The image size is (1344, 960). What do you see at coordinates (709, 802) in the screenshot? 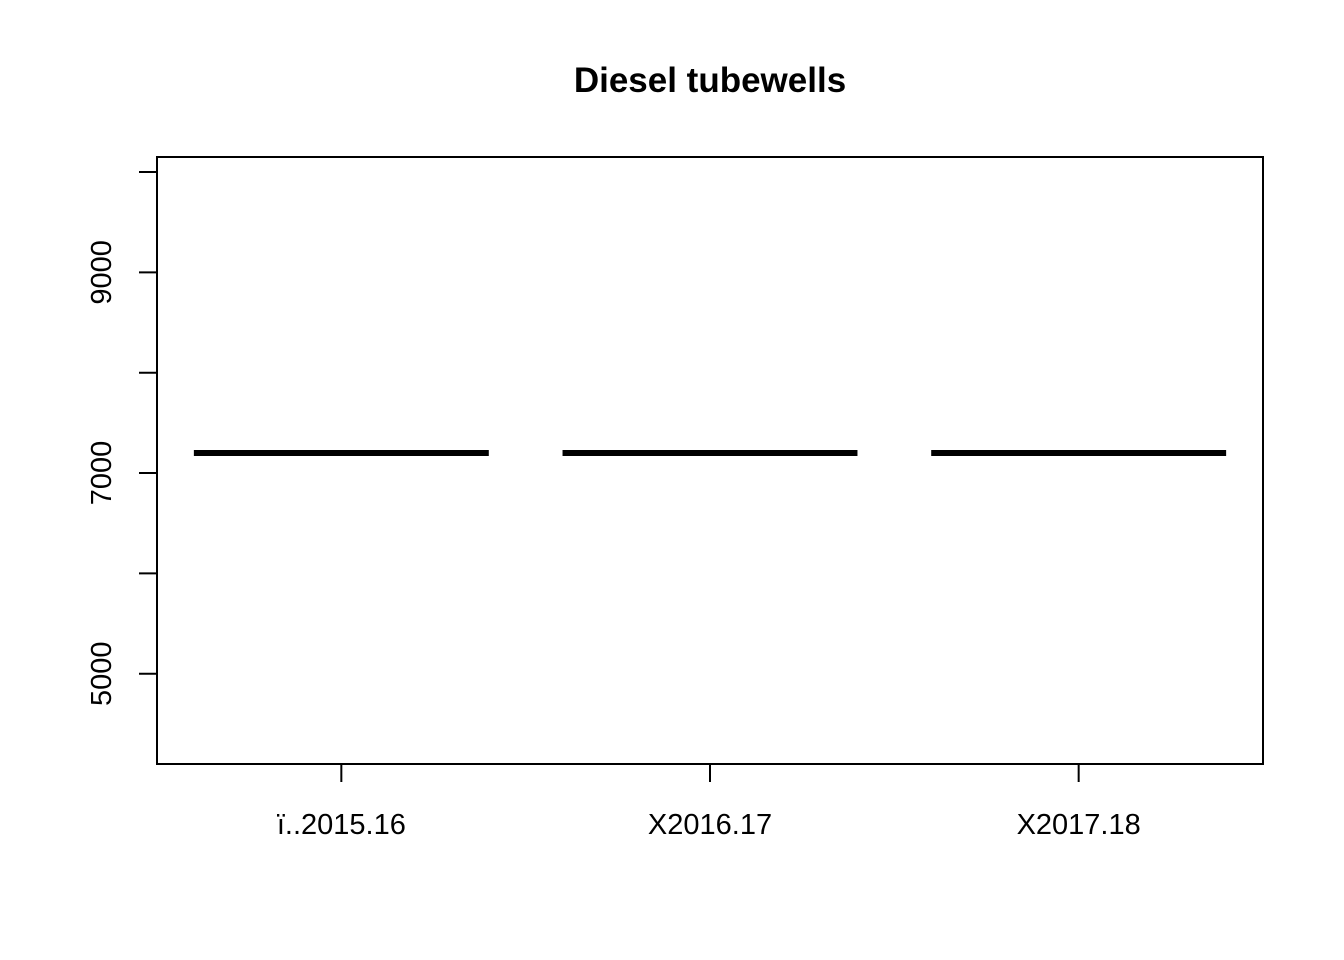
I see `x-axis: ï..2015.16 X2016.17 X2017.18` at bounding box center [709, 802].